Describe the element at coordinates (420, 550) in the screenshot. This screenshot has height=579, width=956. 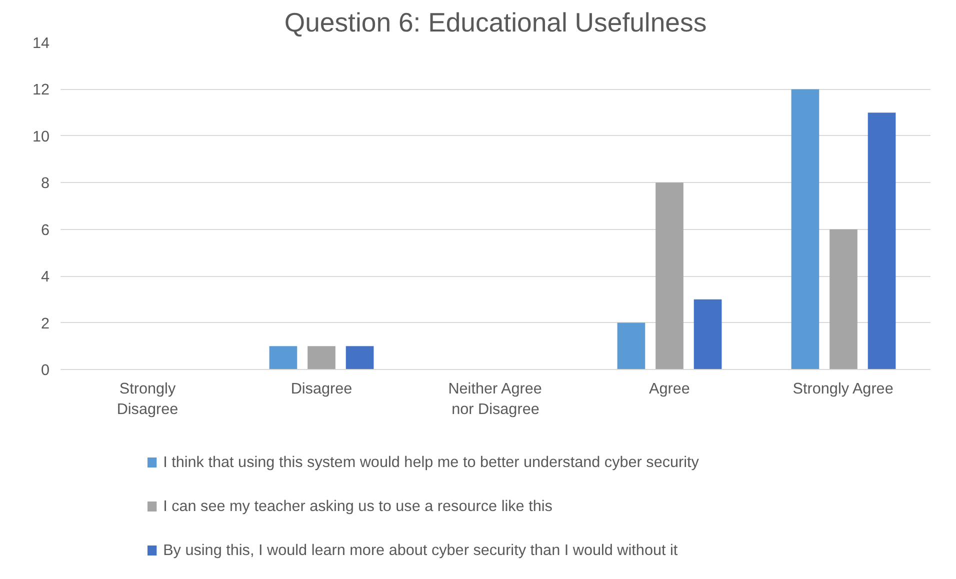
I see `legend-label: By using this, I would learn more about cyber security than I would without it` at that location.